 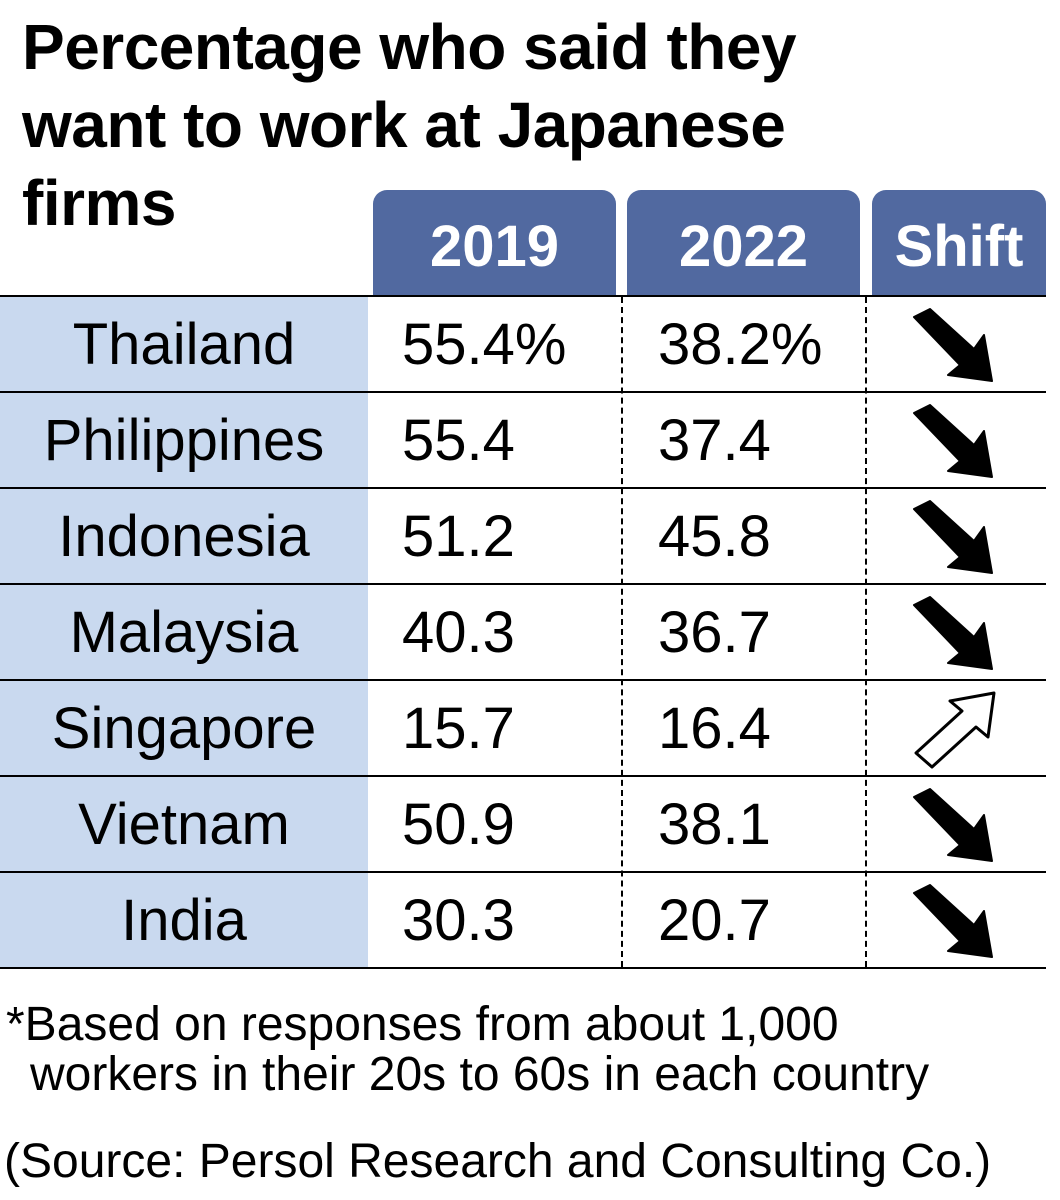 What do you see at coordinates (523, 632) in the screenshot?
I see `table-row-malaysia: Malaysia 40.3 36.7` at bounding box center [523, 632].